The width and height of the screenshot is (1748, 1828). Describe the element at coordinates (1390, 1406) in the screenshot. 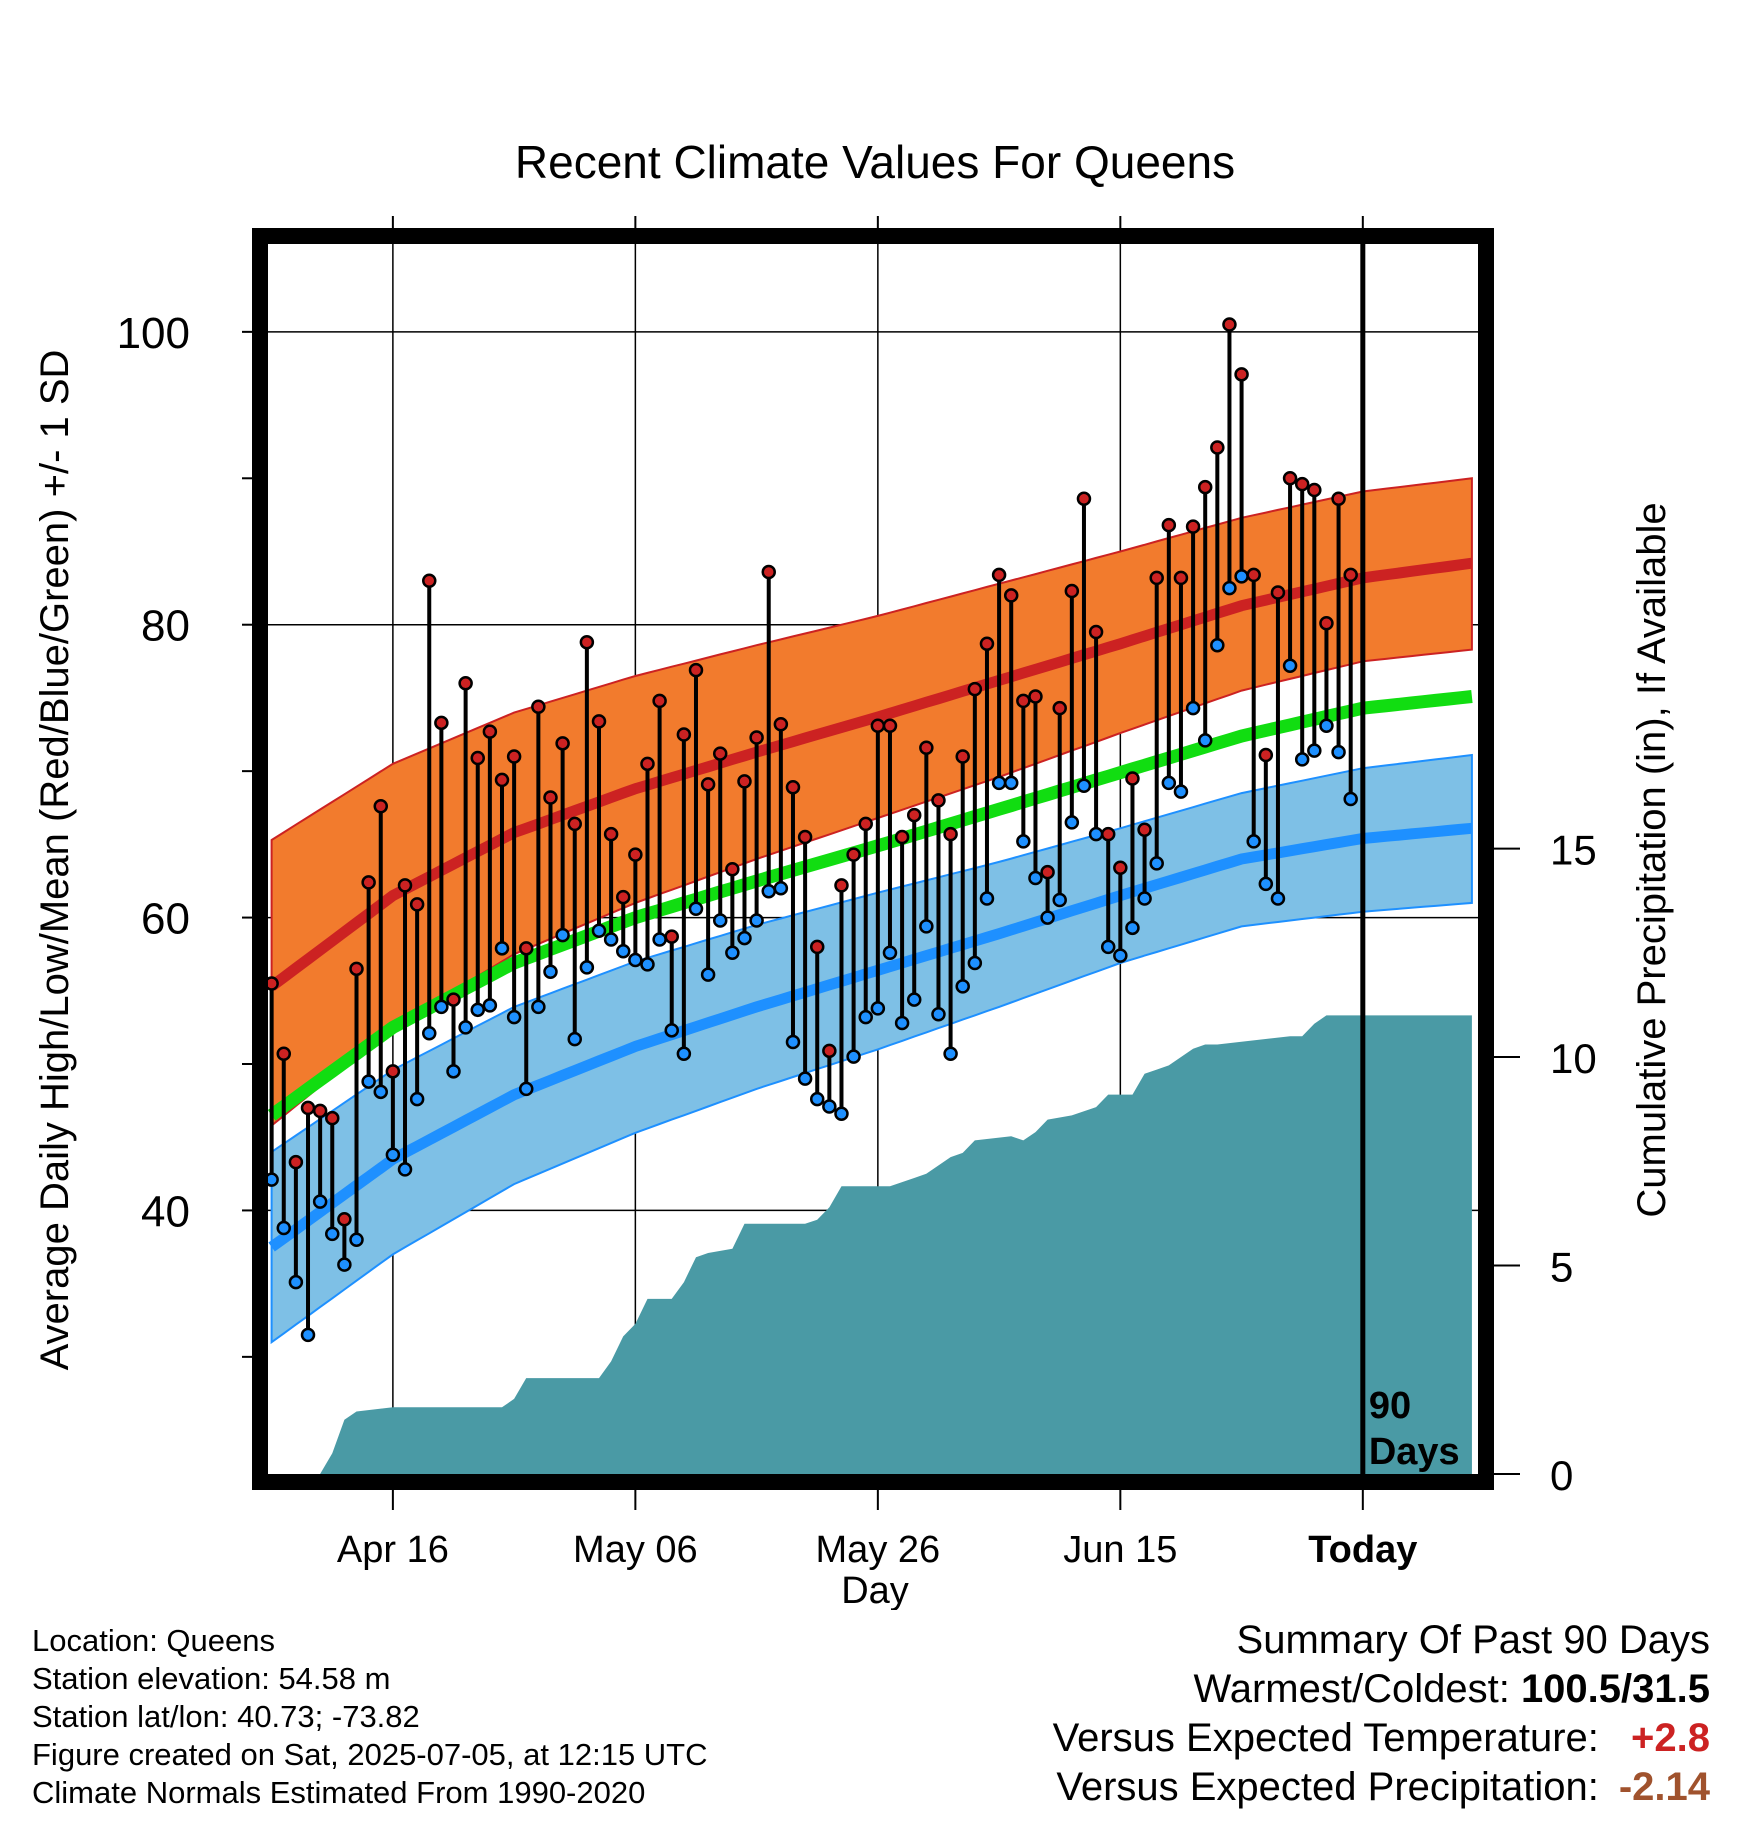

I see `today-annotation: 90` at that location.